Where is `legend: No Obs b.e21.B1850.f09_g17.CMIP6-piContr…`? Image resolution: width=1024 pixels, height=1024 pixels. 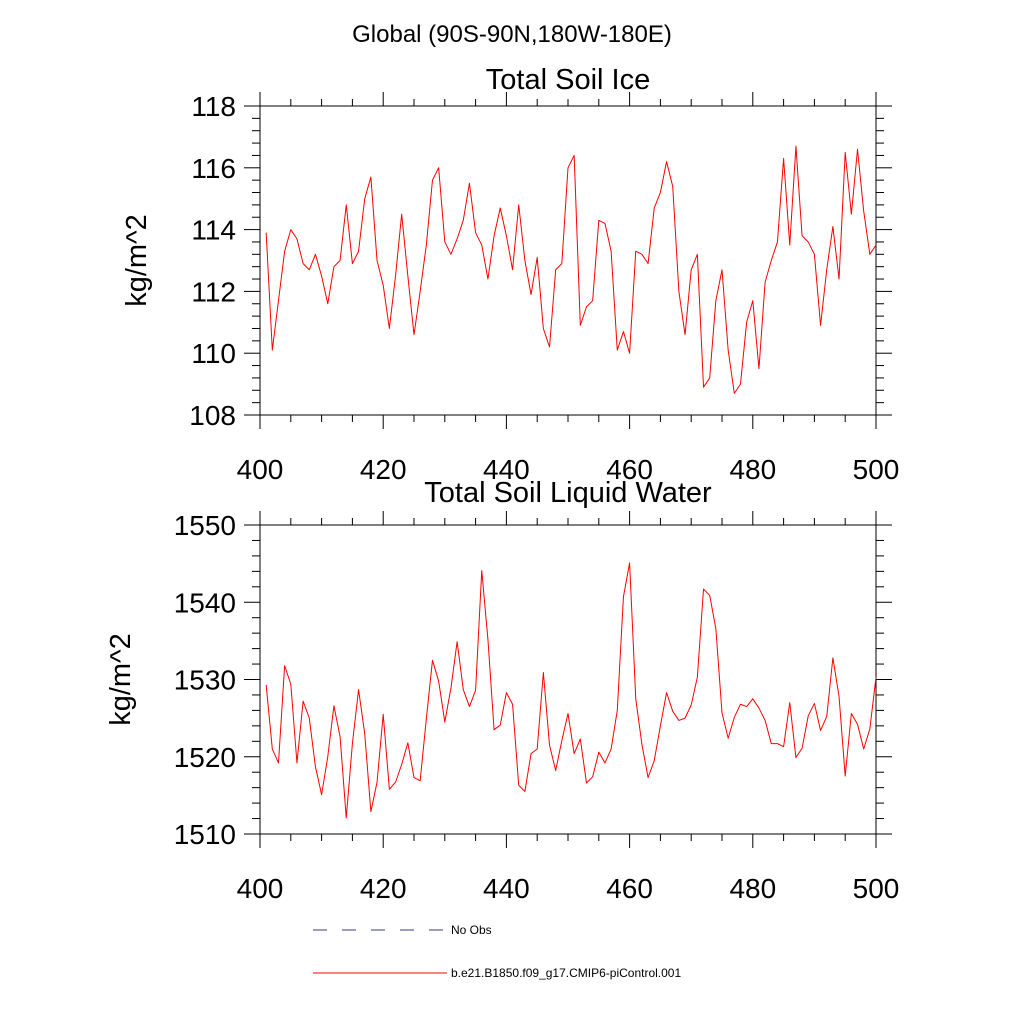
legend: No Obs b.e21.B1850.f09_g17.CMIP6-piContr… is located at coordinates (497, 951).